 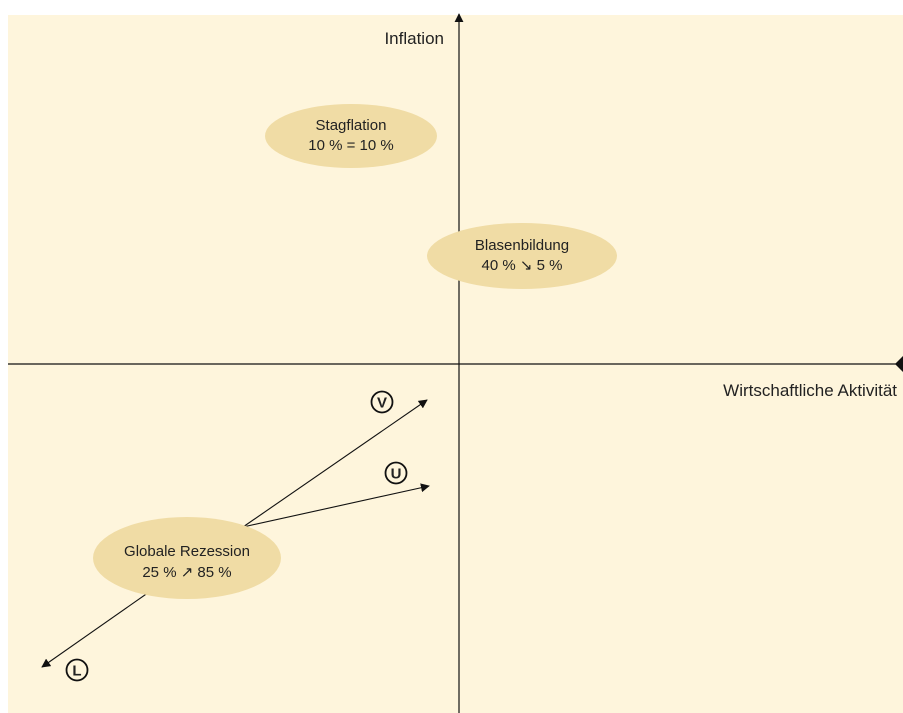 What do you see at coordinates (522, 245) in the screenshot?
I see `blasenbildung-label: Blasenbildung` at bounding box center [522, 245].